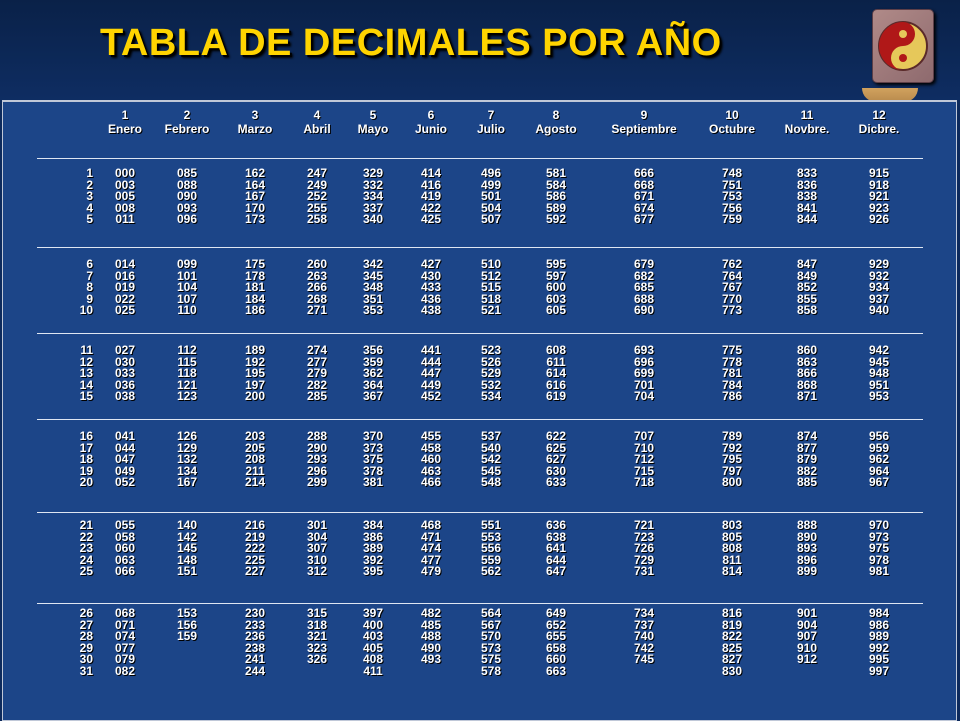 This screenshot has height=721, width=960. What do you see at coordinates (556, 129) in the screenshot?
I see `month-name: Agosto` at bounding box center [556, 129].